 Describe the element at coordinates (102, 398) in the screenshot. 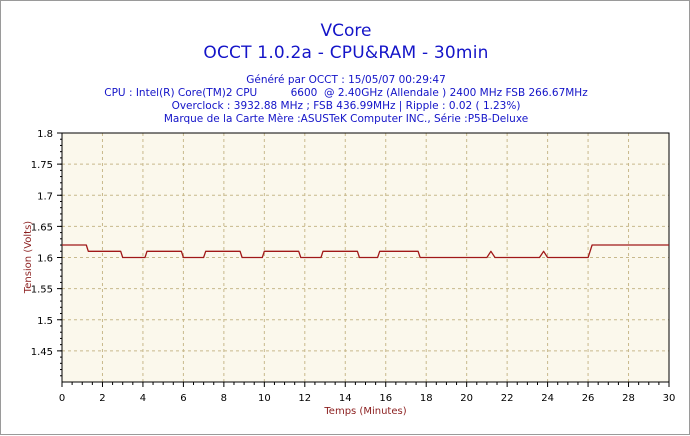

I see `x-tick-label: 2` at that location.